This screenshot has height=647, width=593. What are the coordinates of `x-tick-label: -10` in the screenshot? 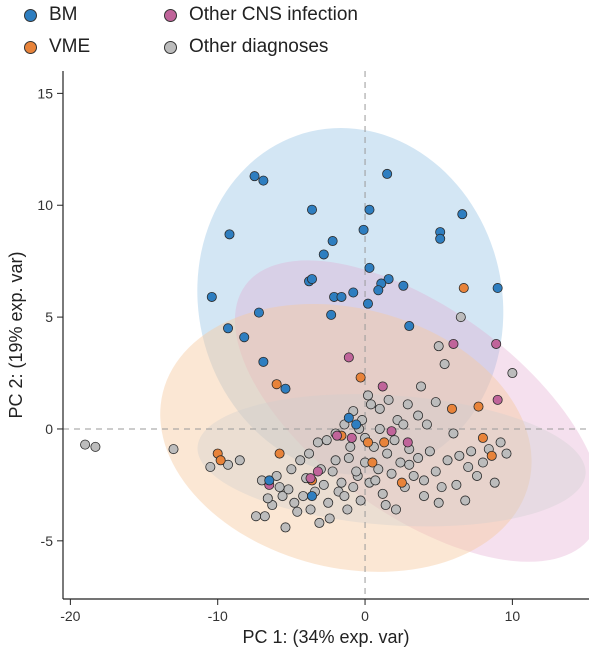 It's located at (218, 616).